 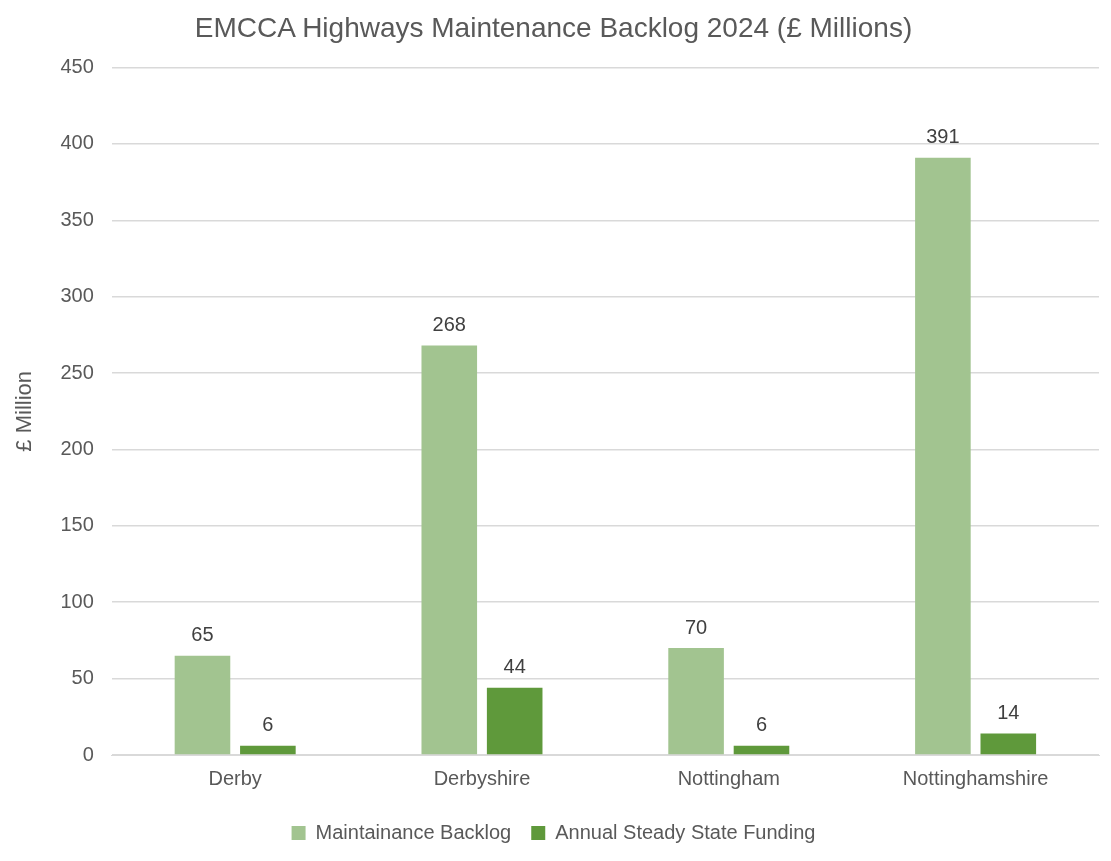 I want to click on legend-label: Annual Steady State Funding, so click(x=685, y=831).